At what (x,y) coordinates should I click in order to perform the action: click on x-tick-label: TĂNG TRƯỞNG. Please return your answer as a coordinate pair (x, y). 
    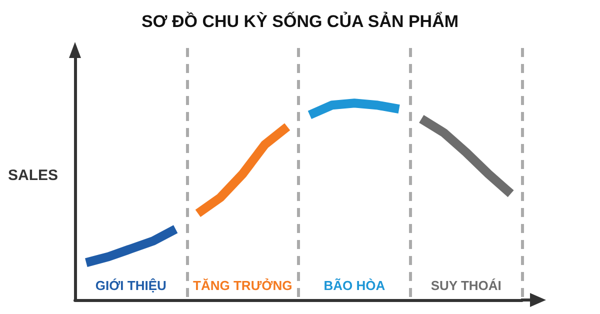
    Looking at the image, I should click on (242, 285).